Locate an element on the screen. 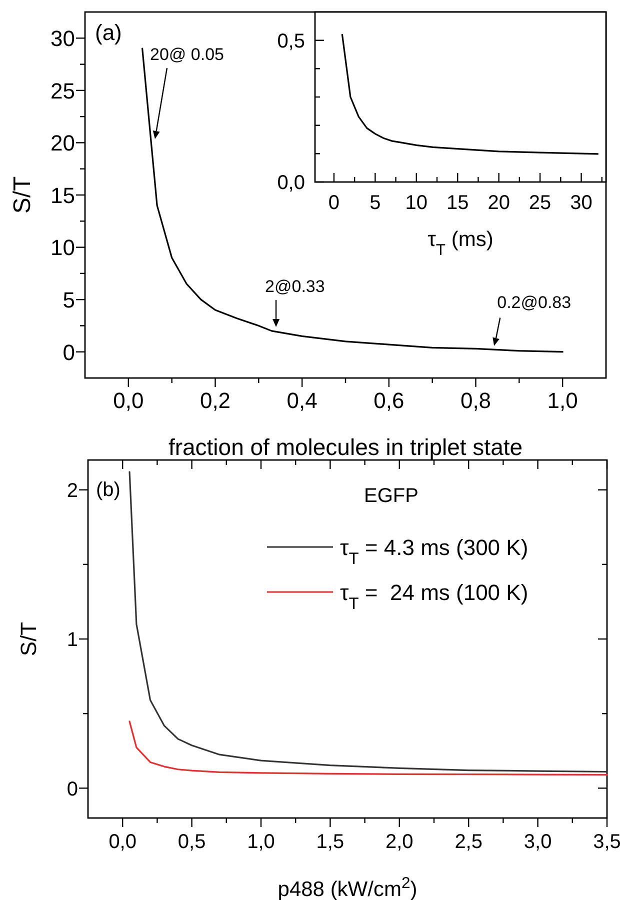  y-tick-label: 5 is located at coordinates (68, 299).